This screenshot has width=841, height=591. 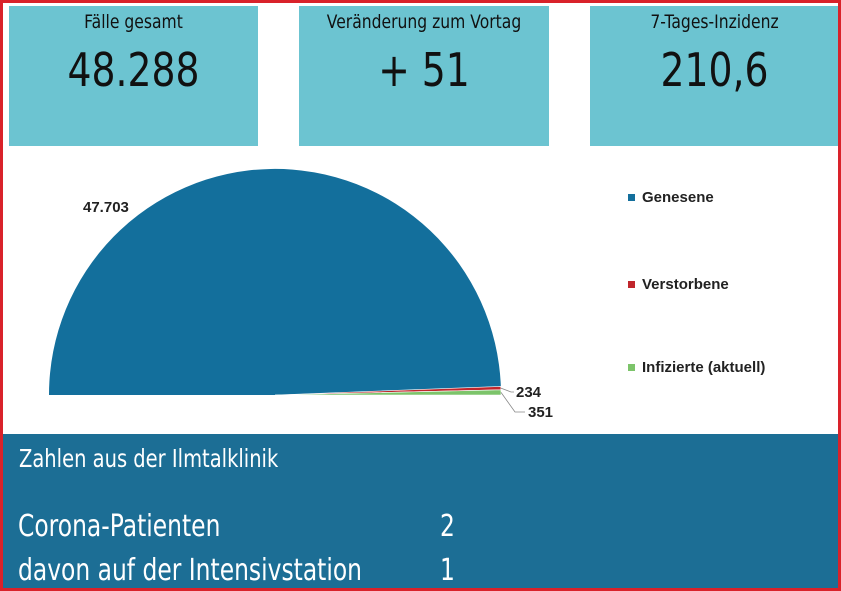 I want to click on stat-card-daily-change: Veränderung zum Vortag + 51, so click(x=424, y=76).